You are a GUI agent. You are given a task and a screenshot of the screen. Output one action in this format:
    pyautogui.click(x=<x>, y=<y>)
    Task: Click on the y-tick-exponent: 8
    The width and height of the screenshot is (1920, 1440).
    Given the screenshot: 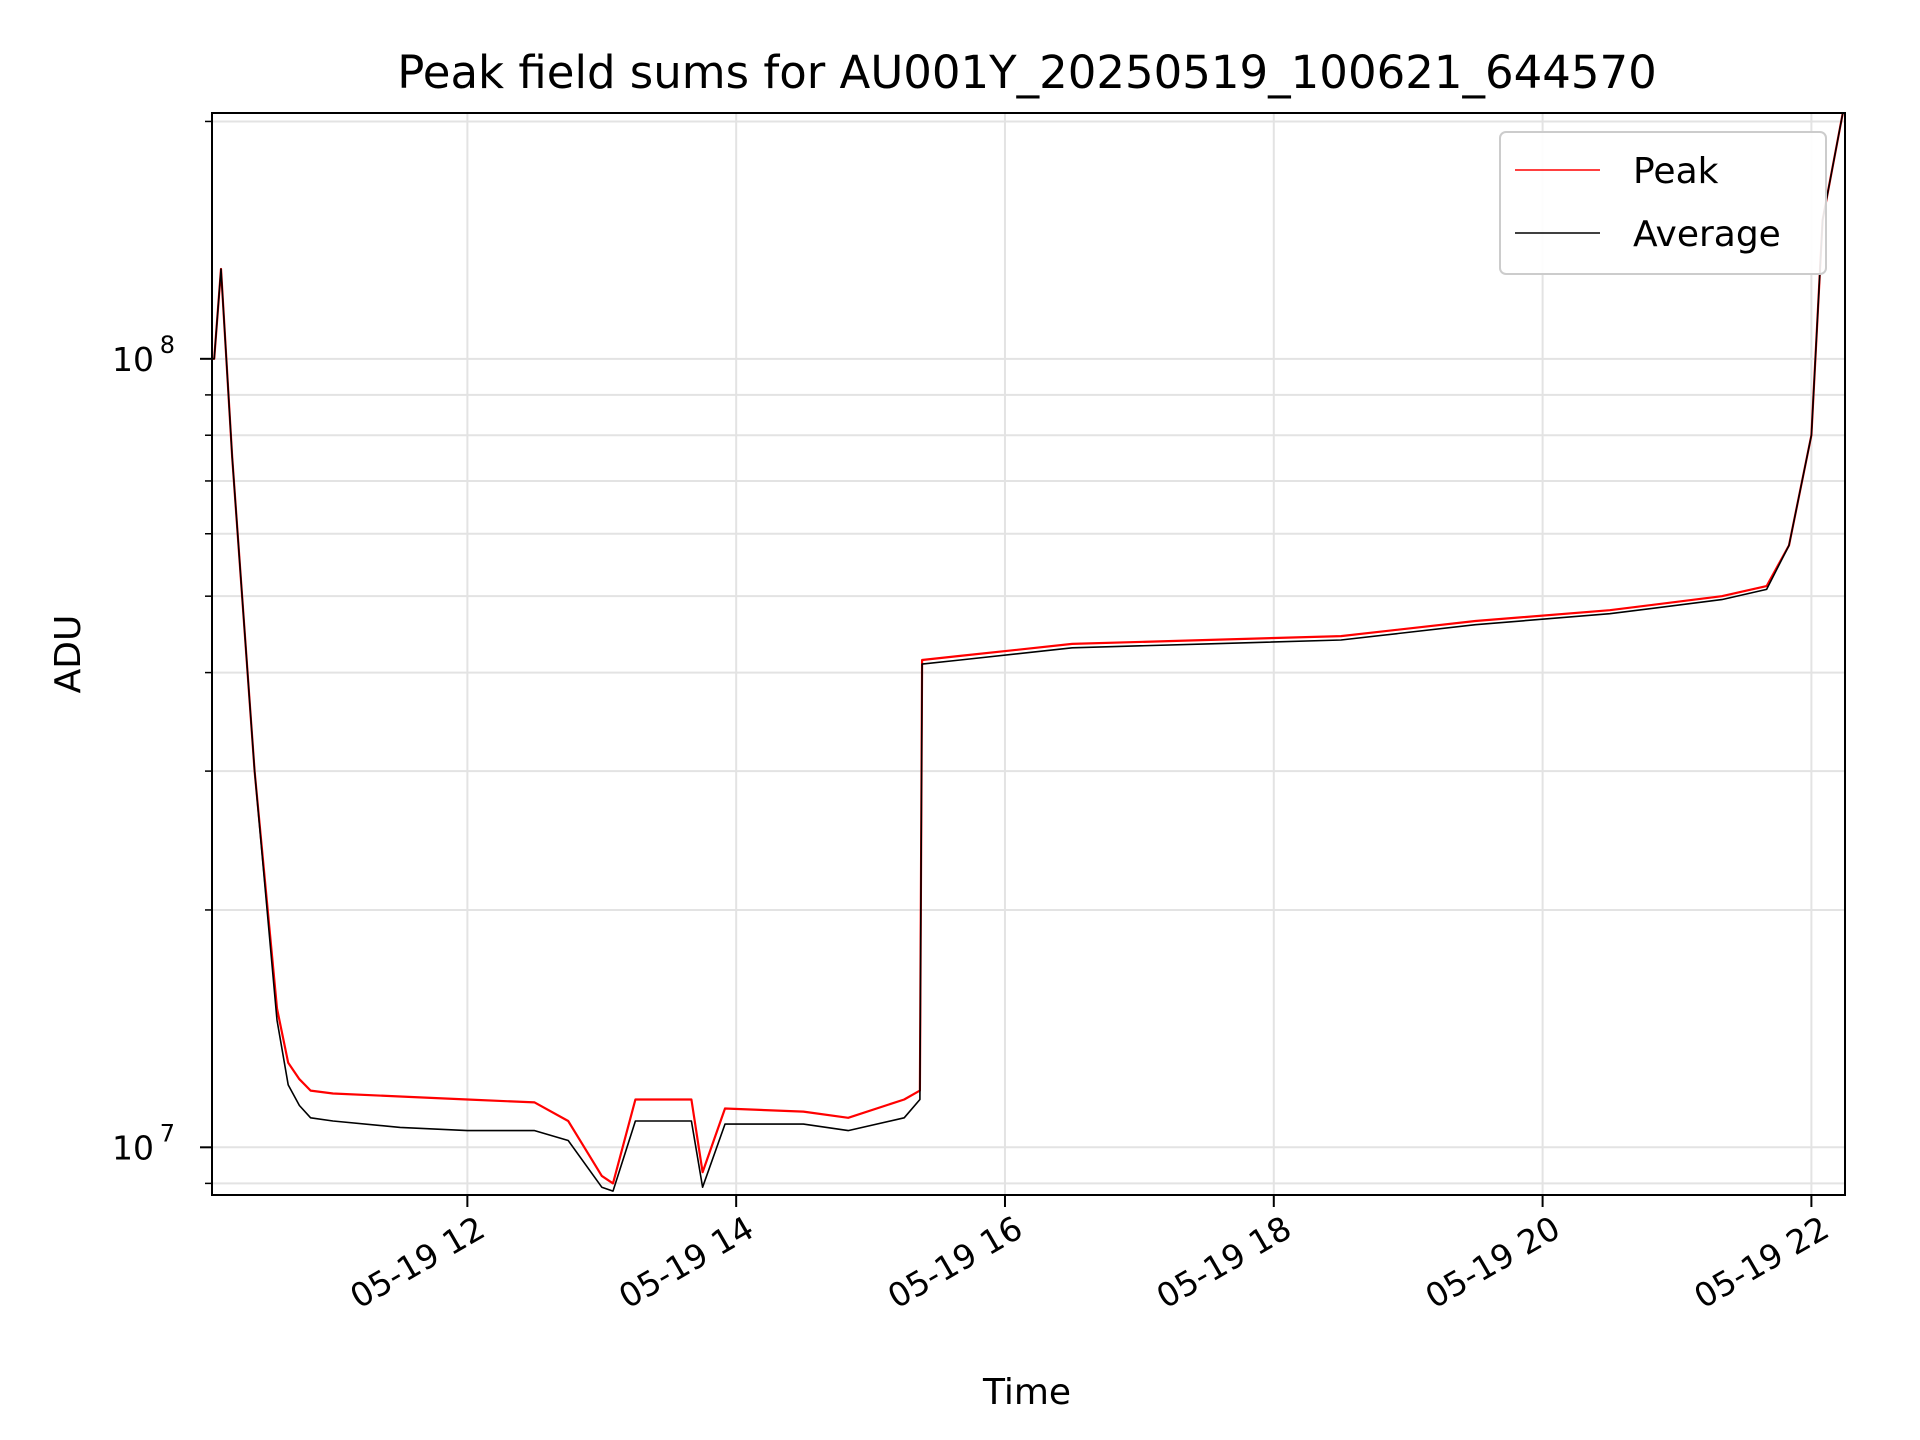 What is the action you would take?
    pyautogui.click(x=167, y=345)
    